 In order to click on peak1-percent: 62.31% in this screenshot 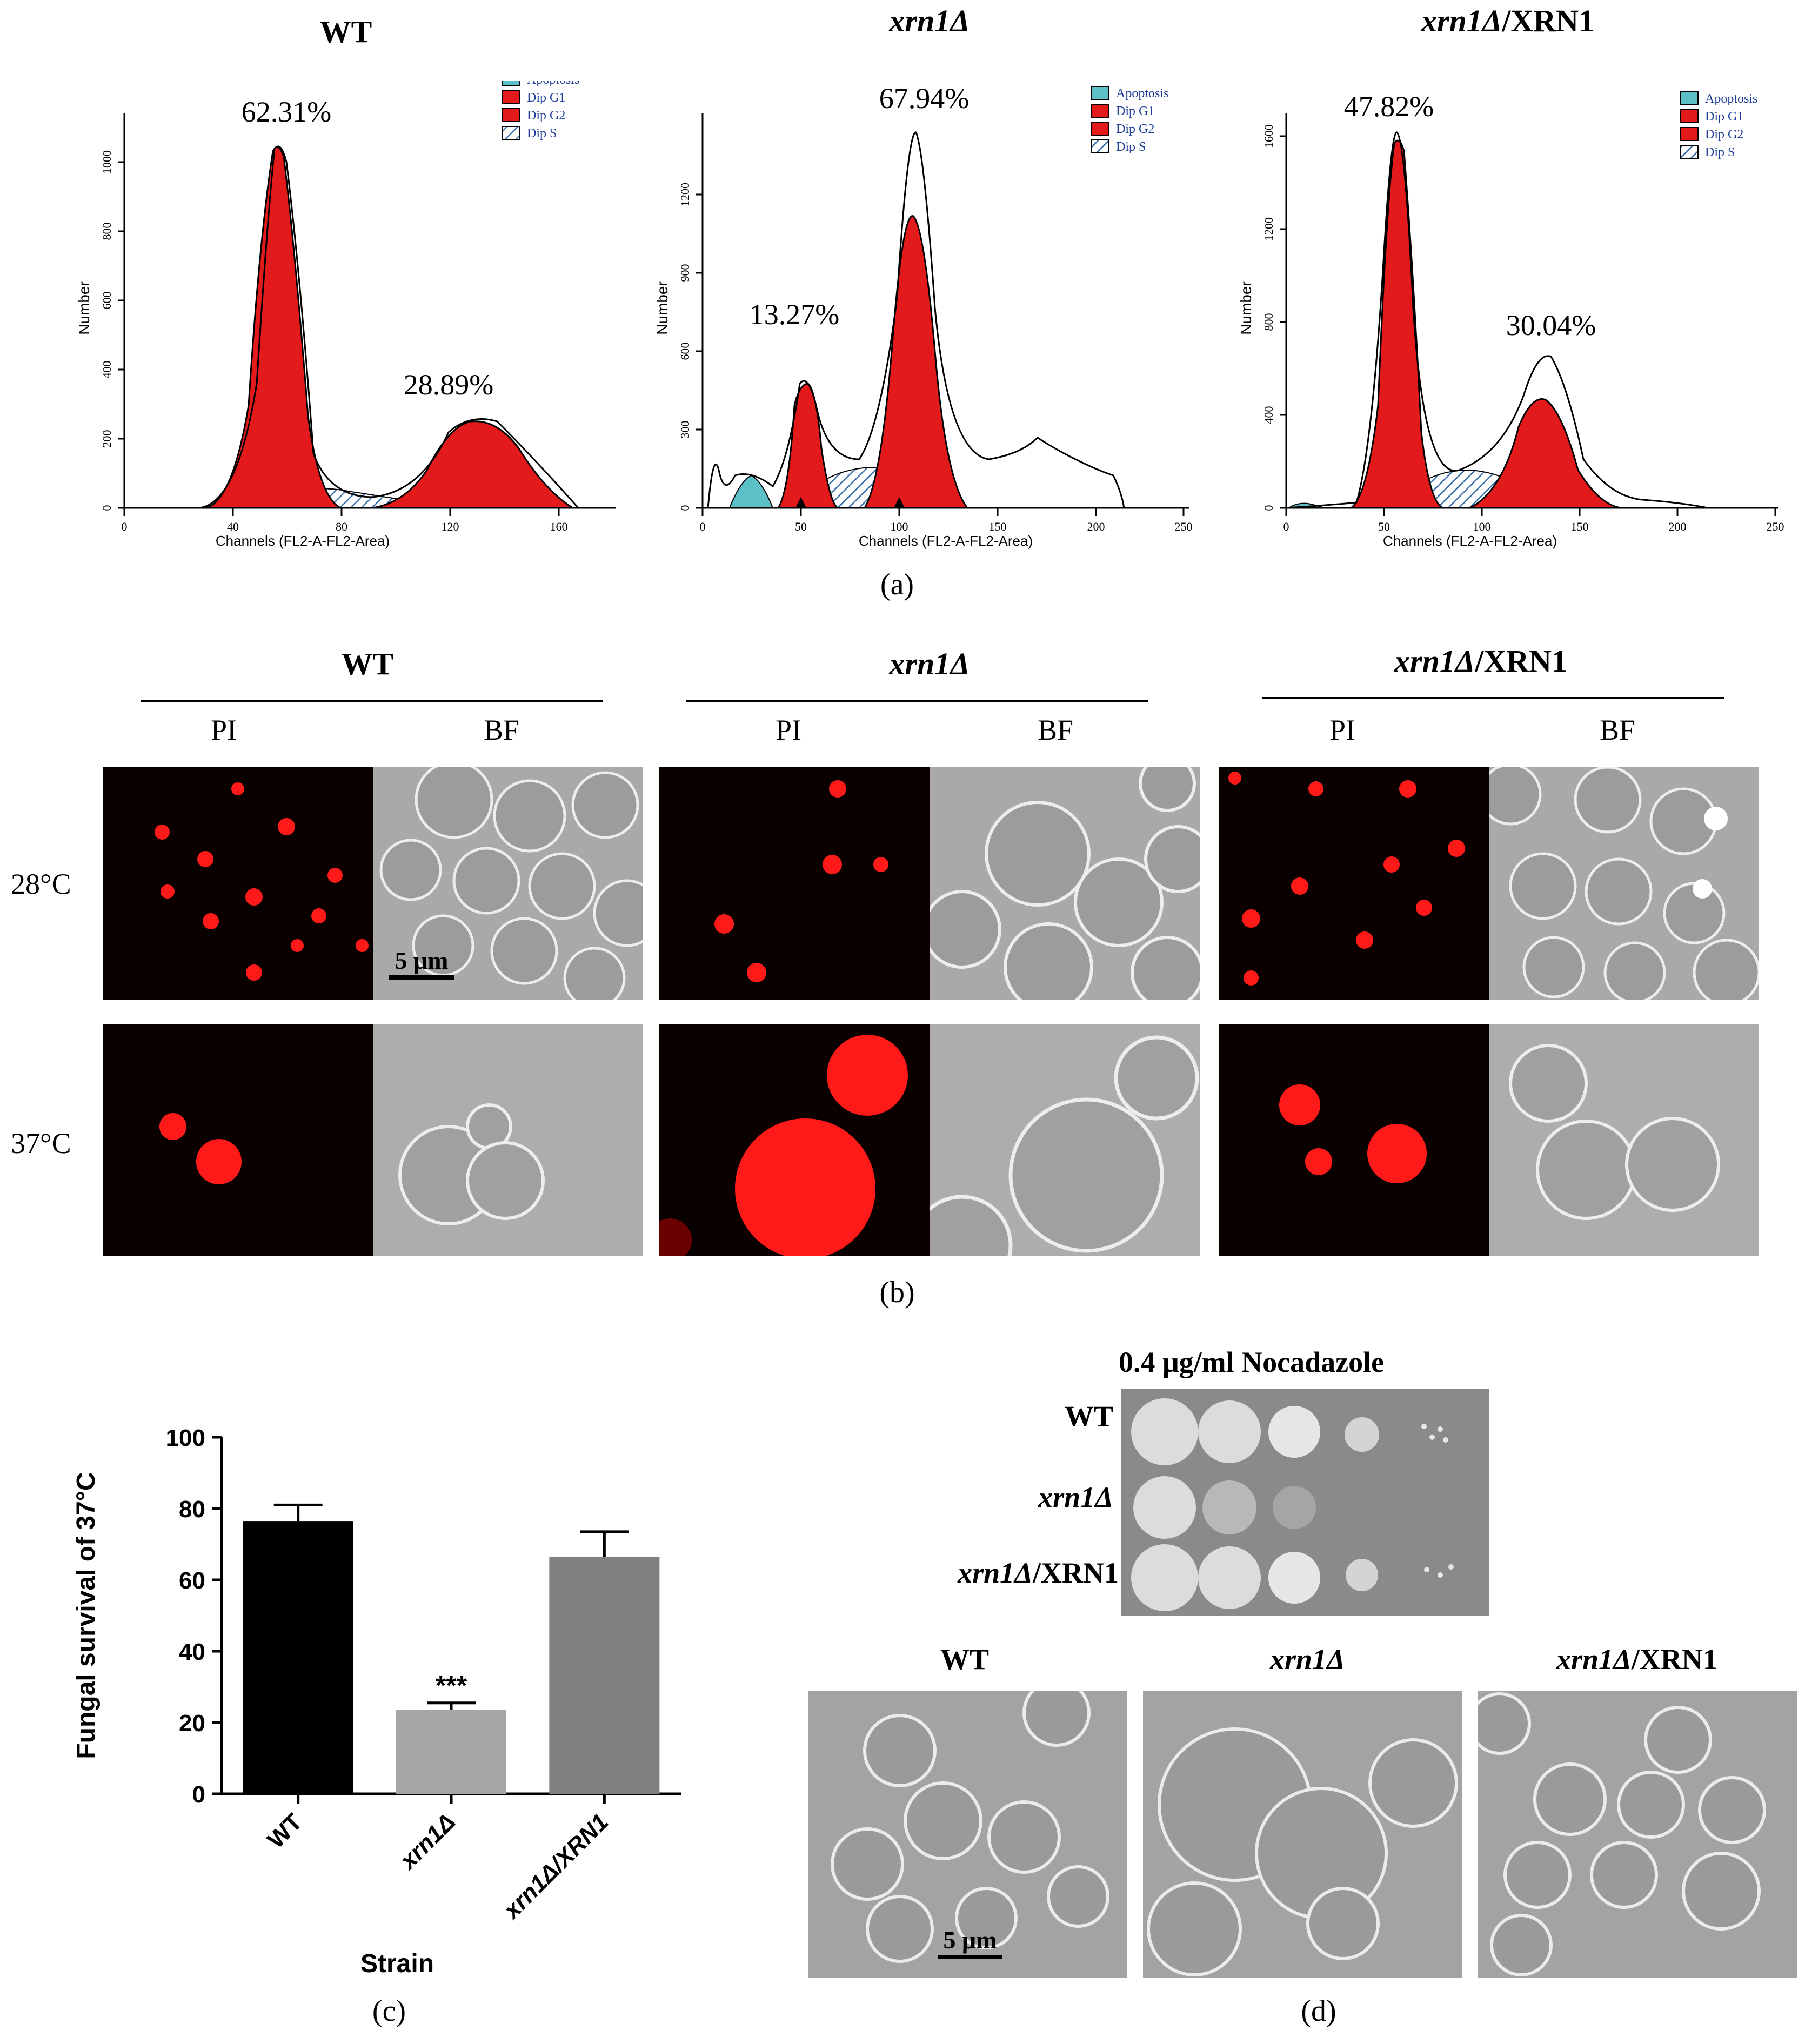, I will do `click(287, 112)`.